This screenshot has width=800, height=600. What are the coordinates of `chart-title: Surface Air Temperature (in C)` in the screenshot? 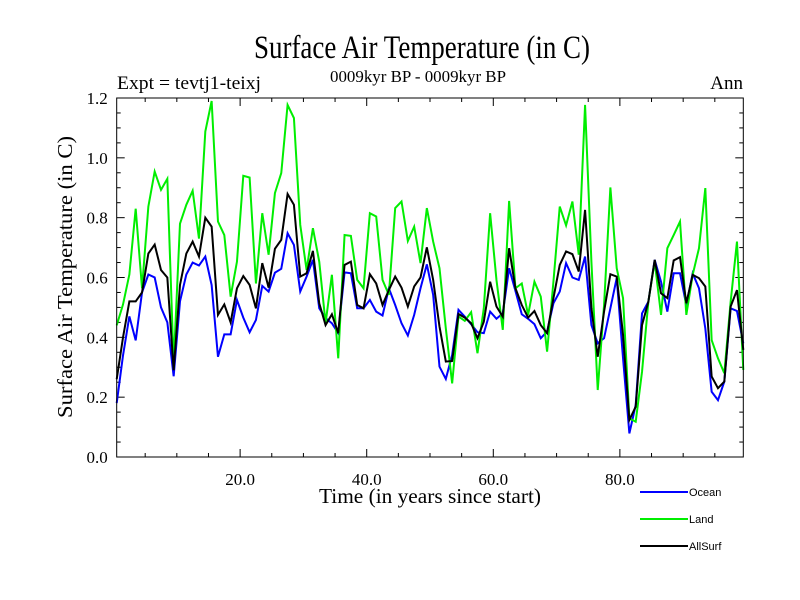 It's located at (422, 48).